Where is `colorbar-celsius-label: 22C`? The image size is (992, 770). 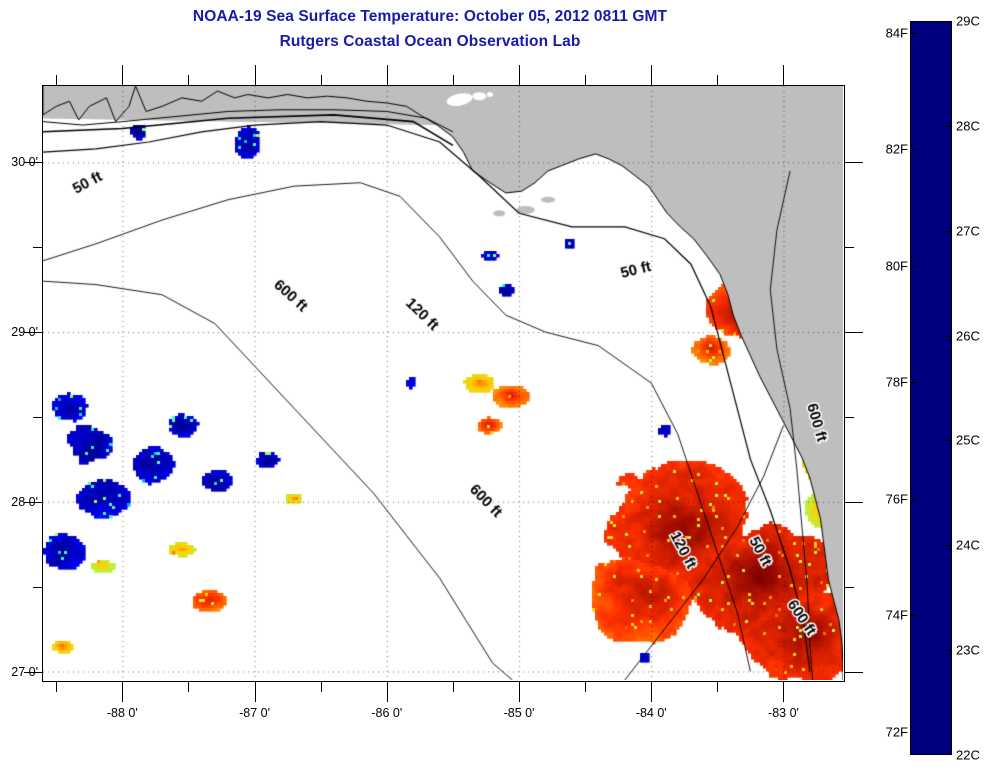 colorbar-celsius-label: 22C is located at coordinates (968, 755).